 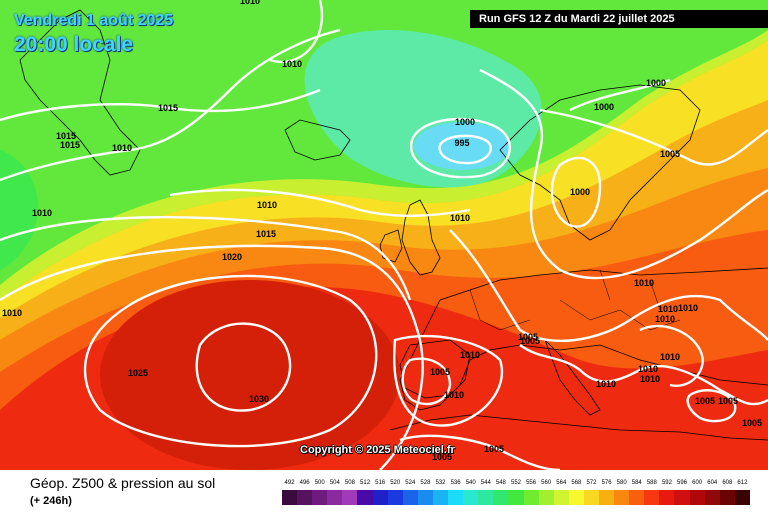 What do you see at coordinates (425, 483) in the screenshot?
I see `scale-value: 528` at bounding box center [425, 483].